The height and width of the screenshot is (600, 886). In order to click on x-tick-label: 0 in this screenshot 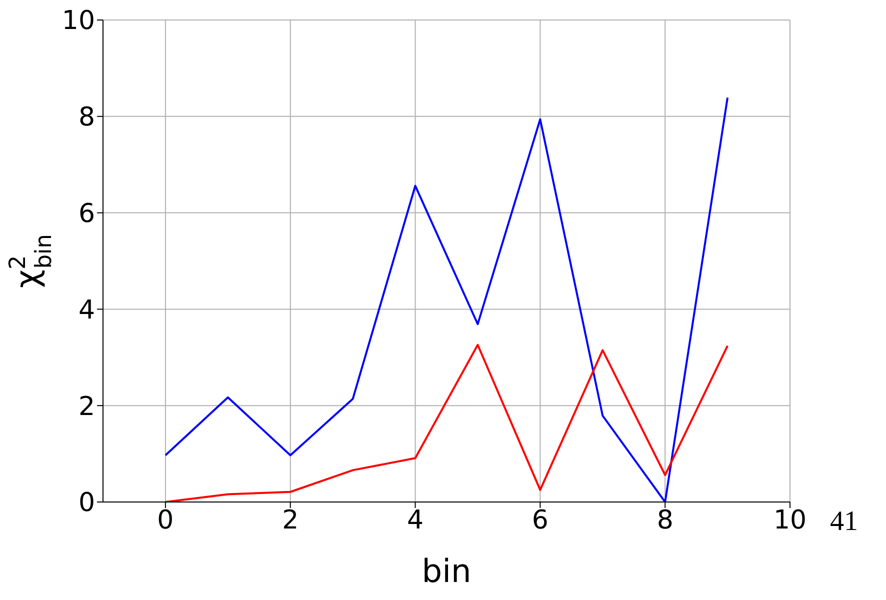, I will do `click(165, 520)`.